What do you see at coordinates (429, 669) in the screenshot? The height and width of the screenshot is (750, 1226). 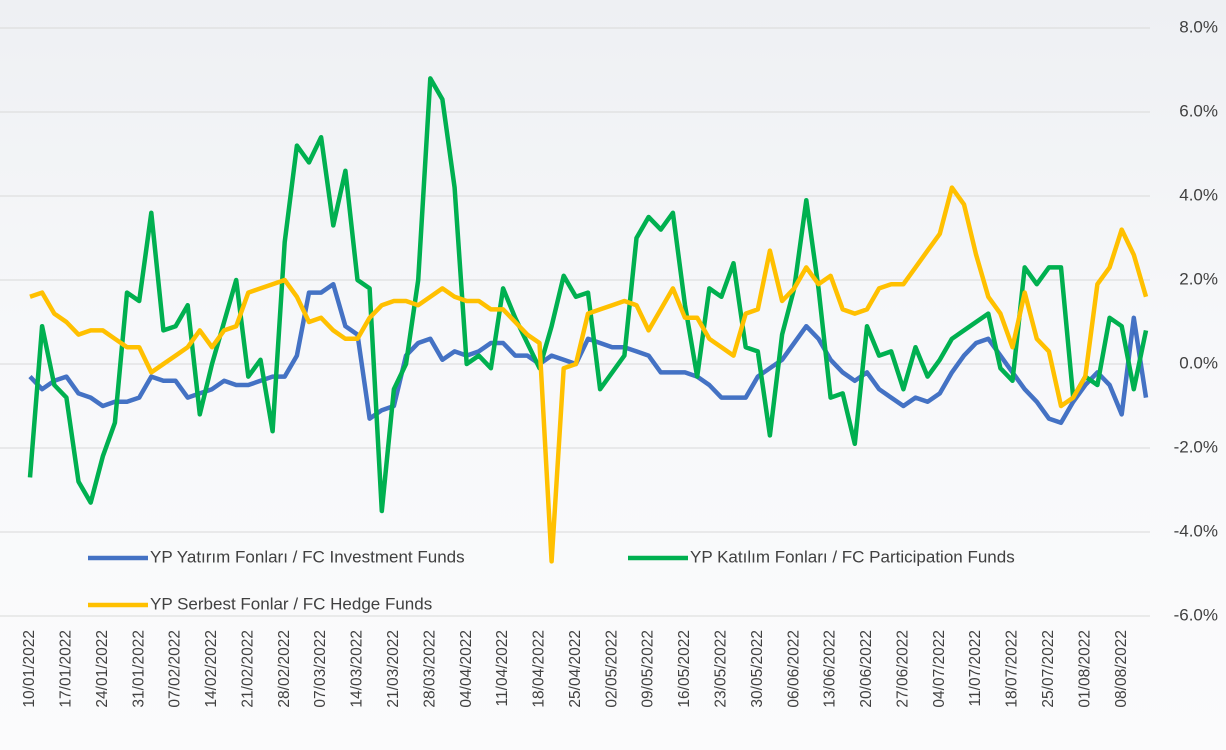 I see `x-tick-label: 28/03/2022` at bounding box center [429, 669].